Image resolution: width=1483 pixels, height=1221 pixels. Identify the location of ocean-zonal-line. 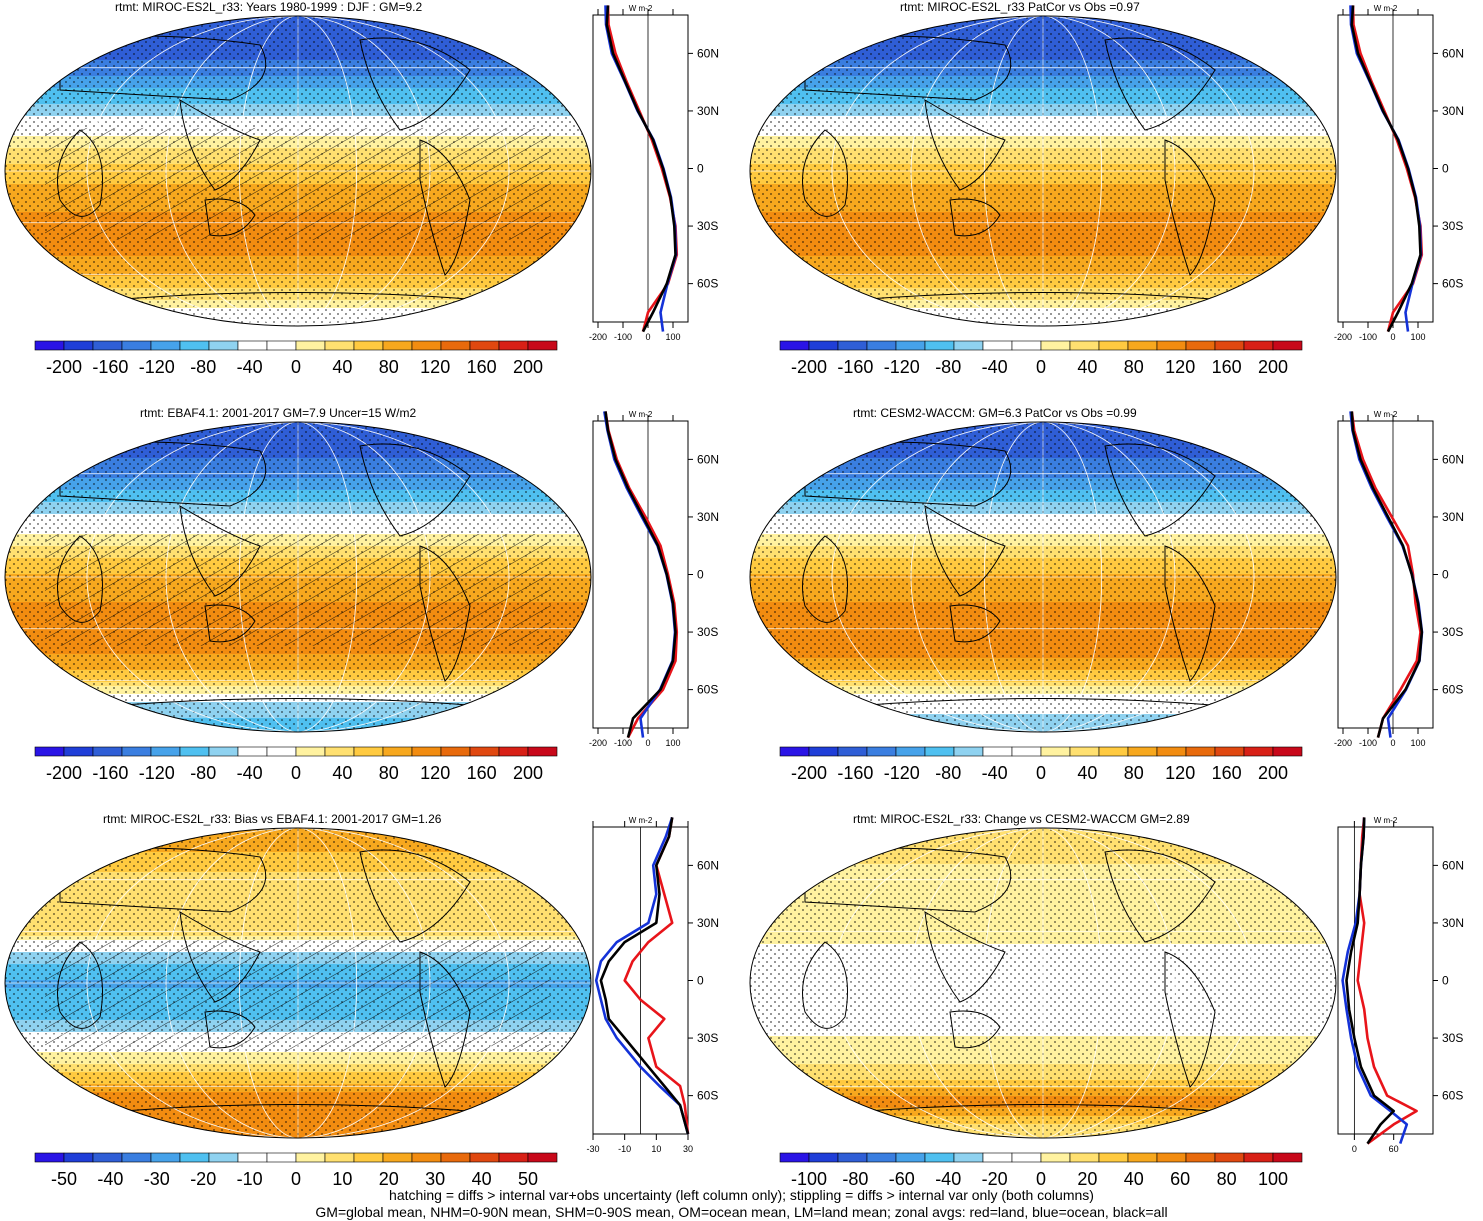
(642, 975).